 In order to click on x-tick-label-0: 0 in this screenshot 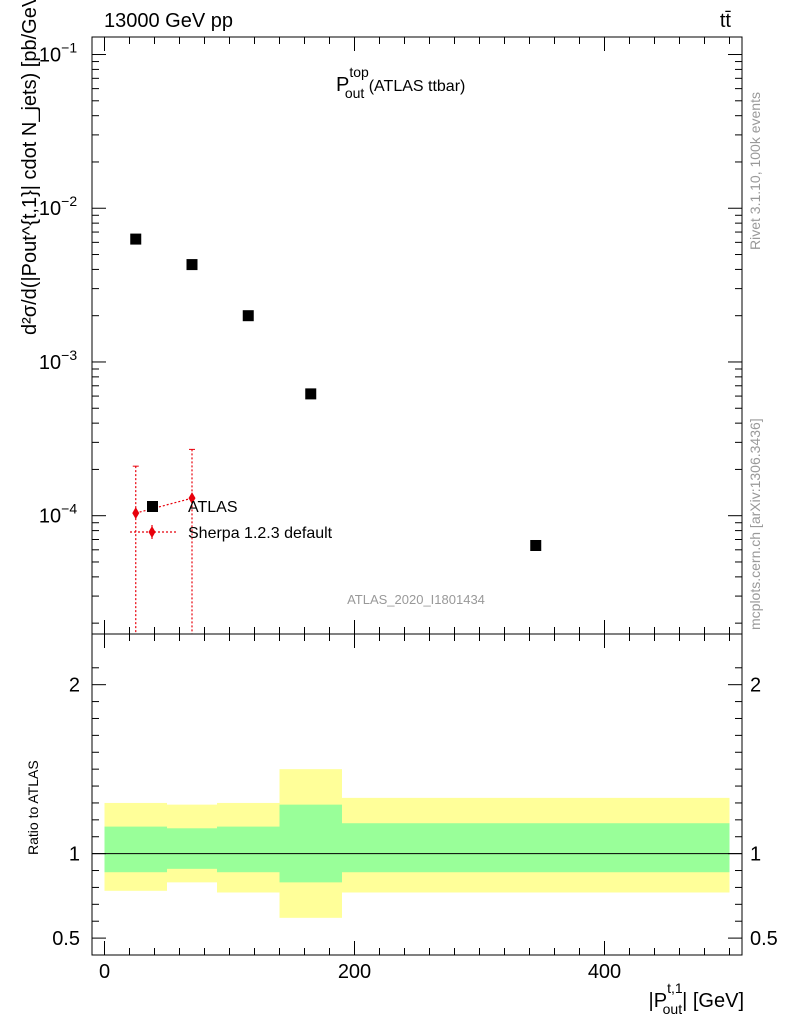, I will do `click(104, 972)`.